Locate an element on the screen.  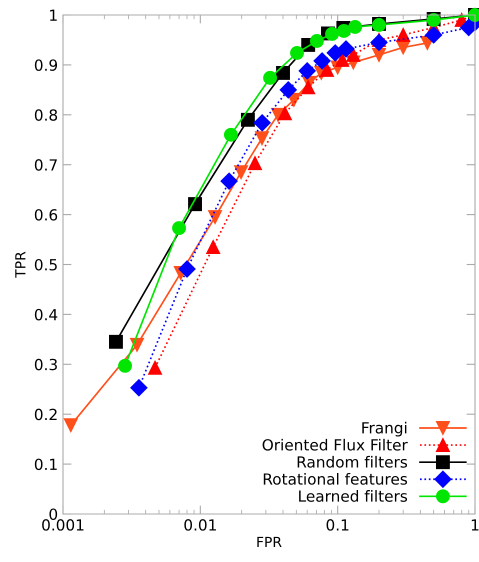
y-tick-label: 0.9 is located at coordinates (46, 65).